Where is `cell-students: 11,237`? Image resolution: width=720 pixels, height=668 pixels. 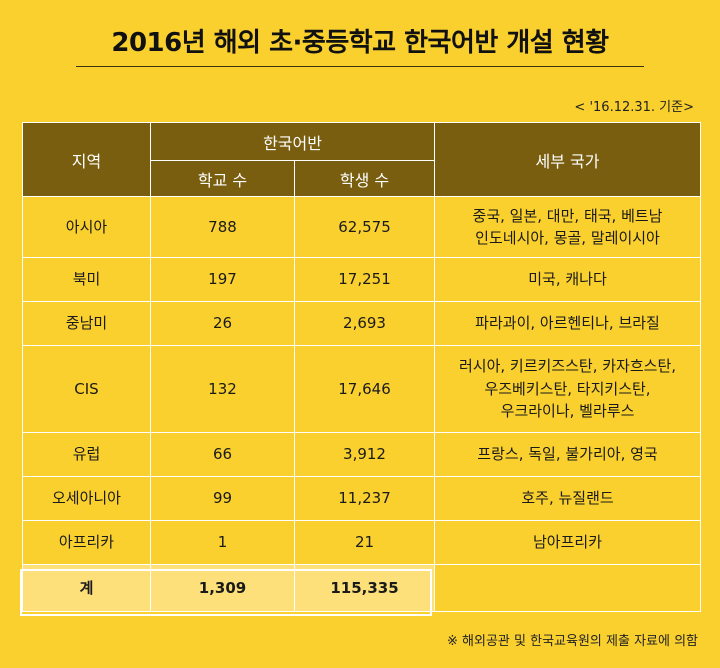 cell-students: 11,237 is located at coordinates (364, 498).